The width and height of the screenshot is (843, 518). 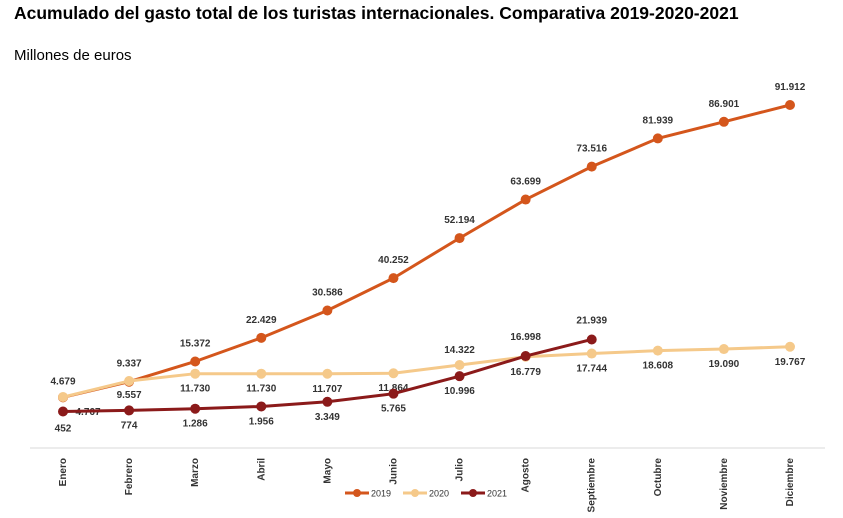 What do you see at coordinates (327, 293) in the screenshot?
I see `data-label: 30.586` at bounding box center [327, 293].